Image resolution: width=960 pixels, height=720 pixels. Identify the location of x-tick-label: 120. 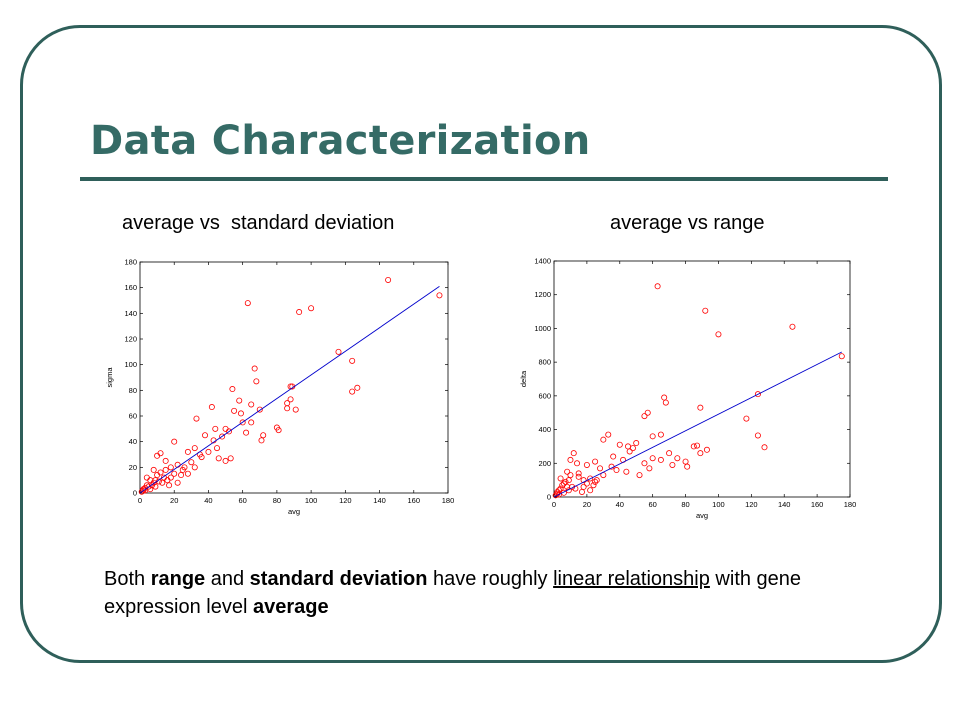
(751, 504).